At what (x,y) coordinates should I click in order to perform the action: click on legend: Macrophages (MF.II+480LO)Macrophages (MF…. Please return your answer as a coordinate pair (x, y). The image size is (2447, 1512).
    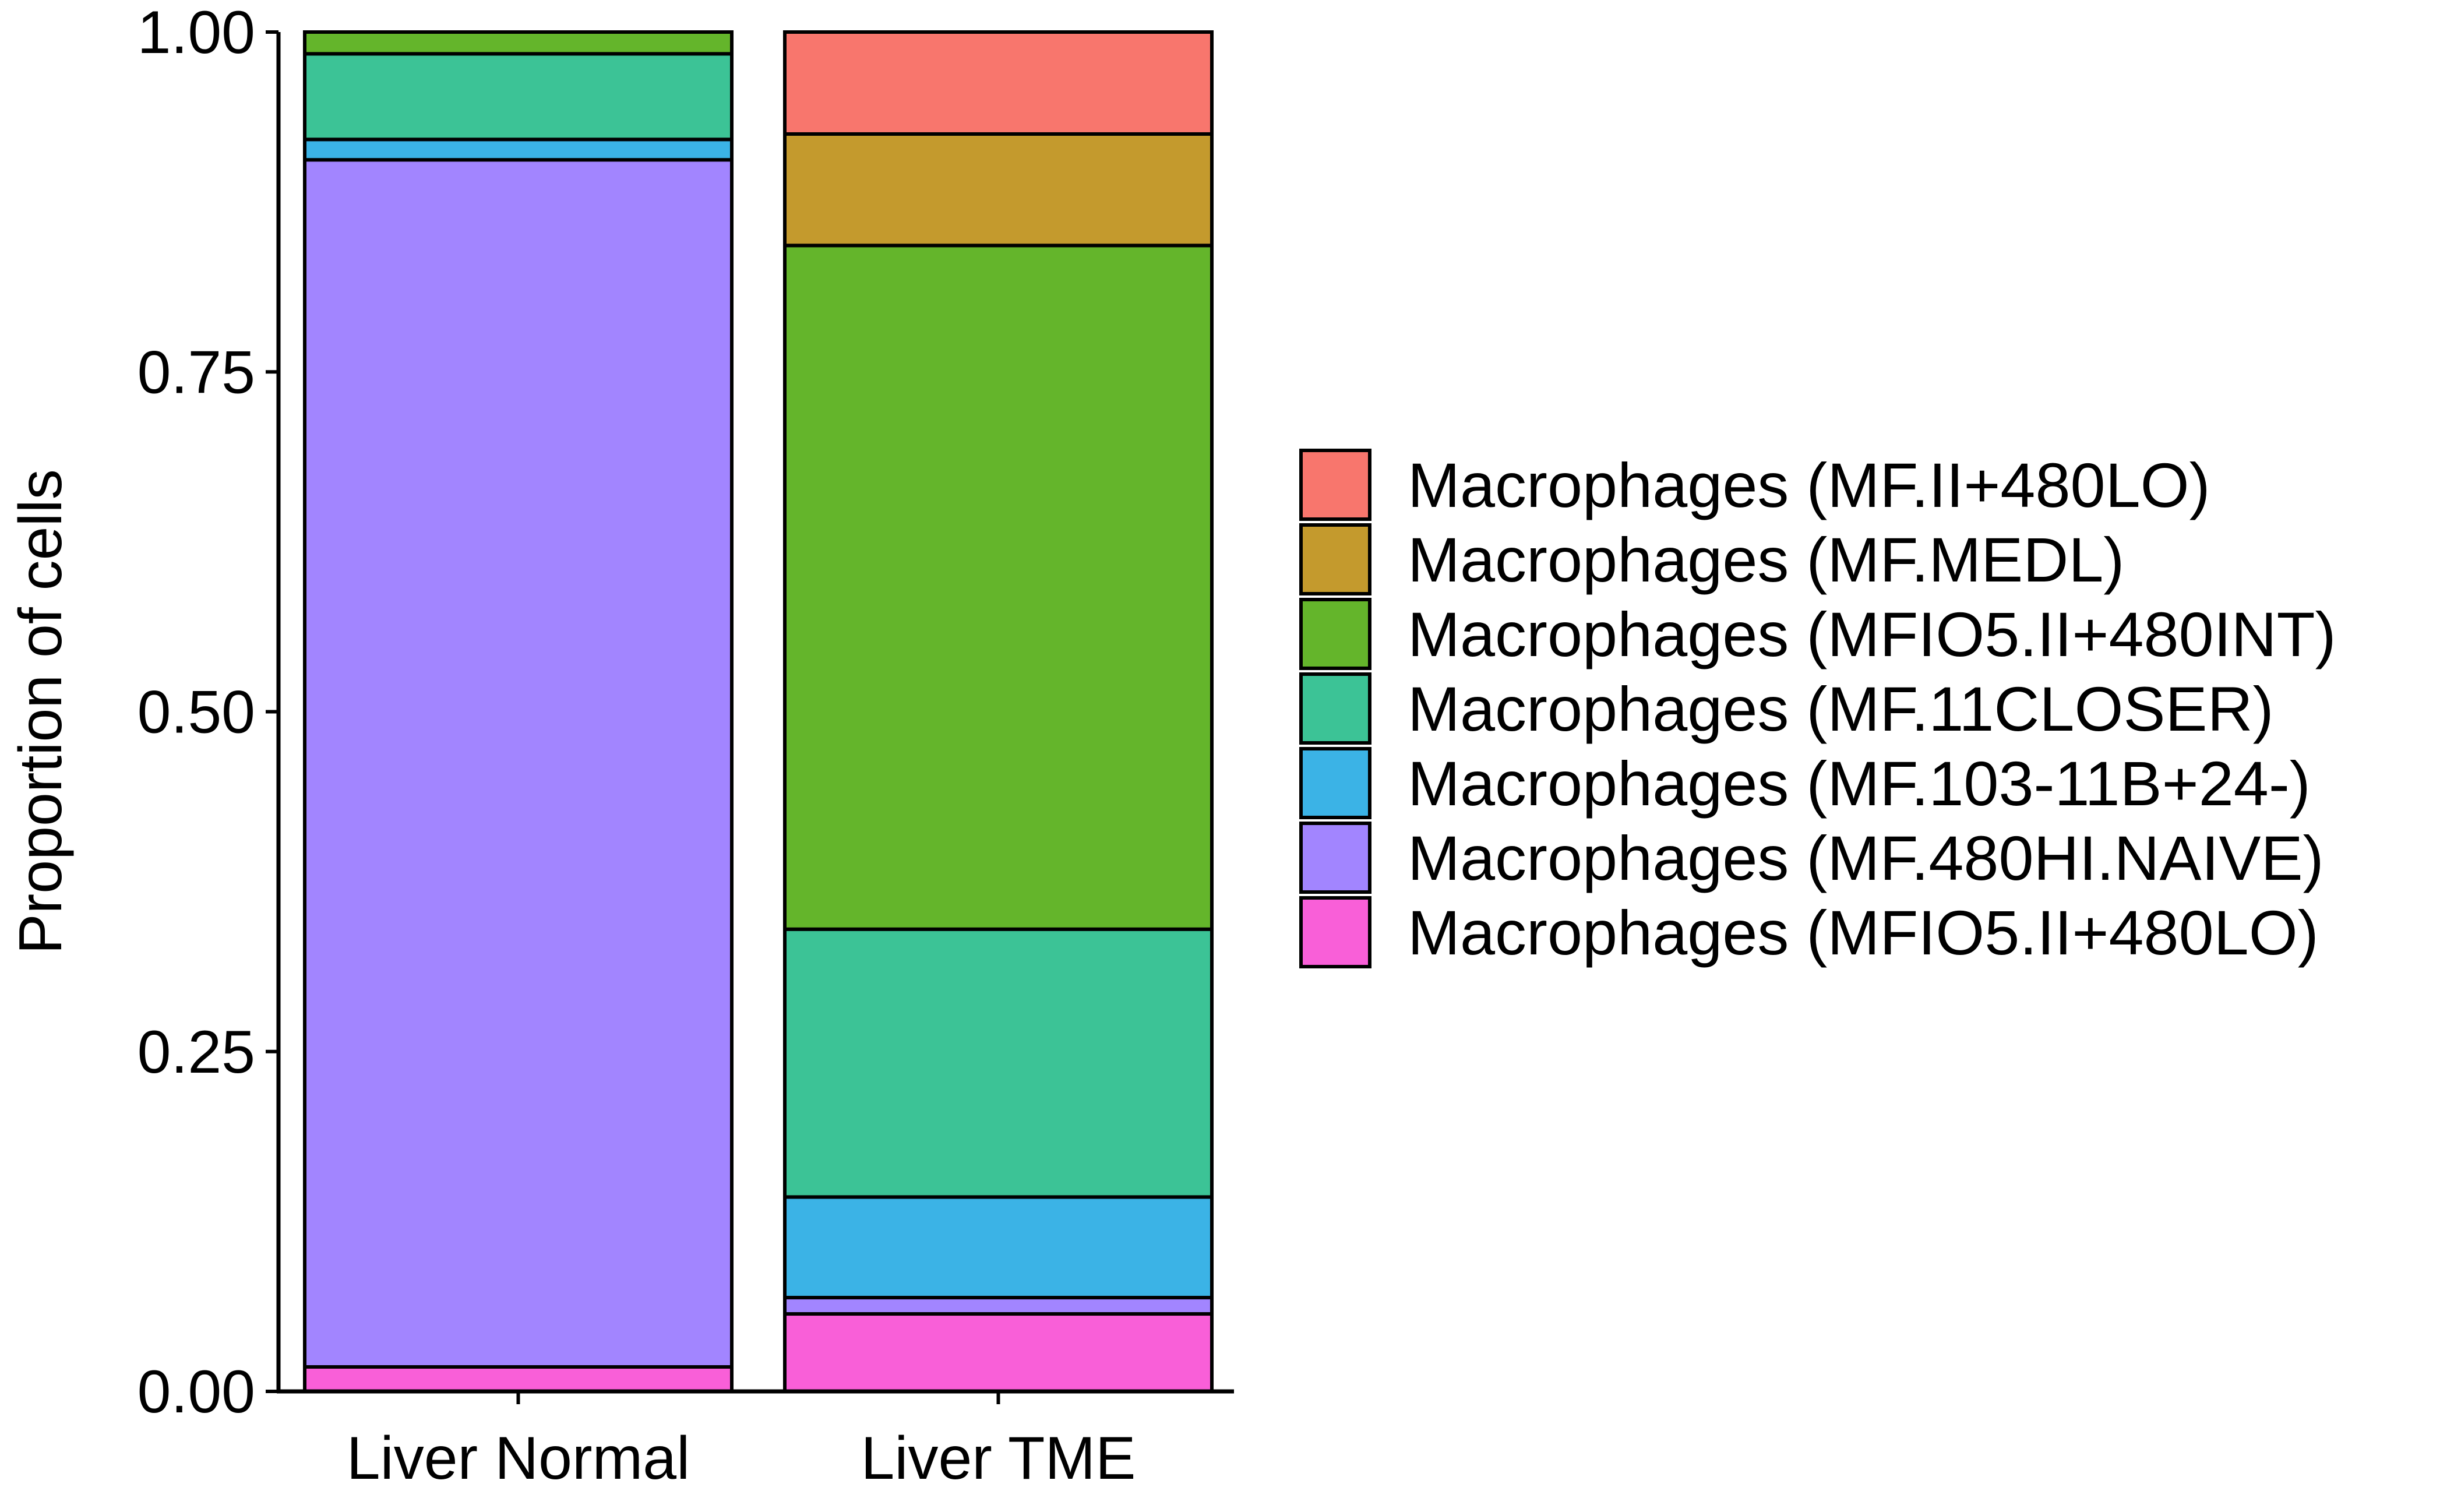
    Looking at the image, I should click on (1817, 708).